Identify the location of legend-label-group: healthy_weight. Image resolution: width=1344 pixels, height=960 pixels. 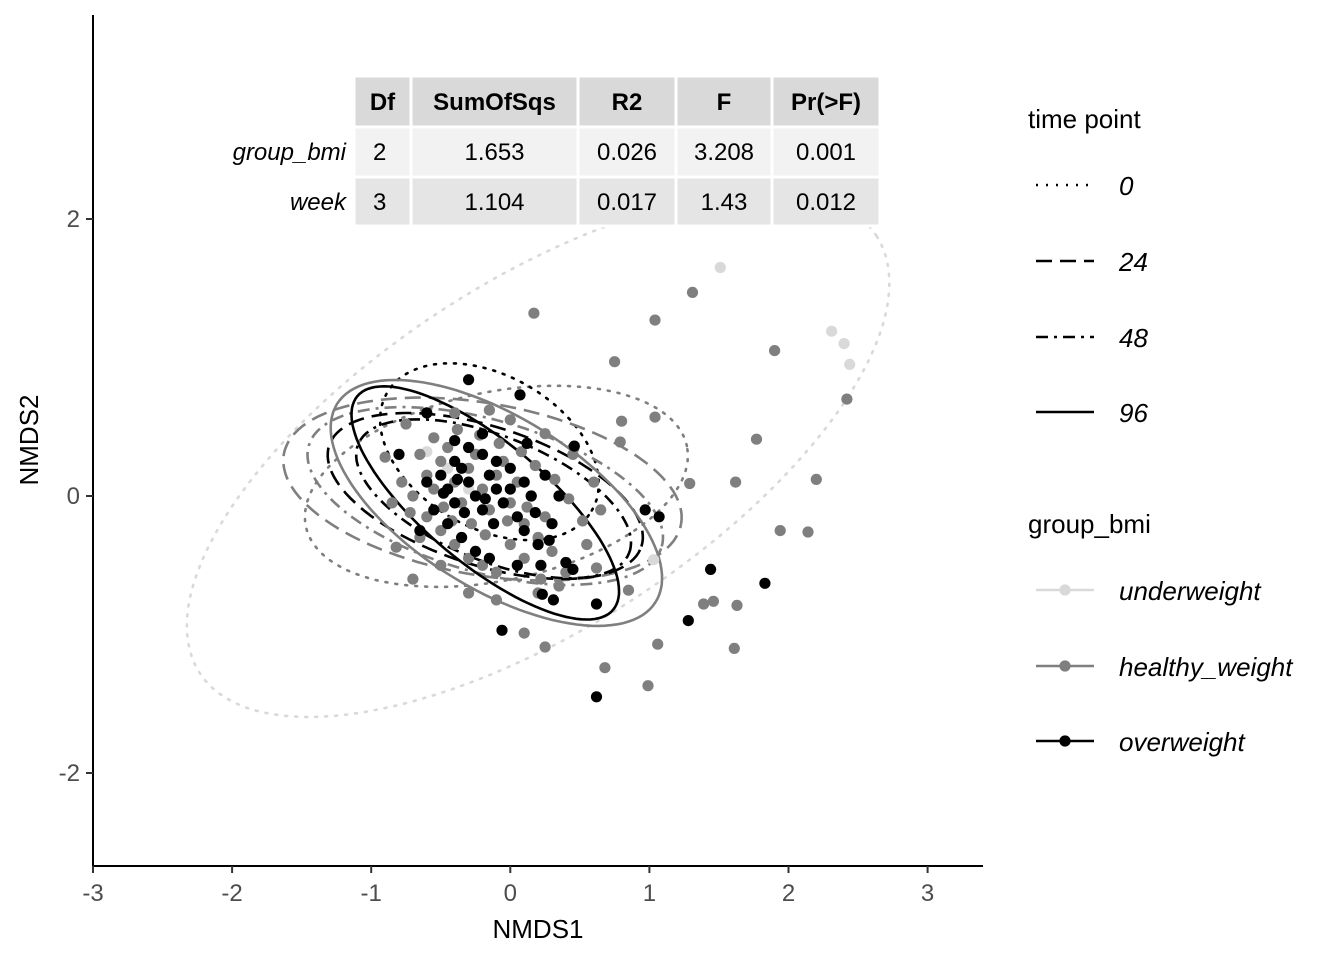
(1206, 667).